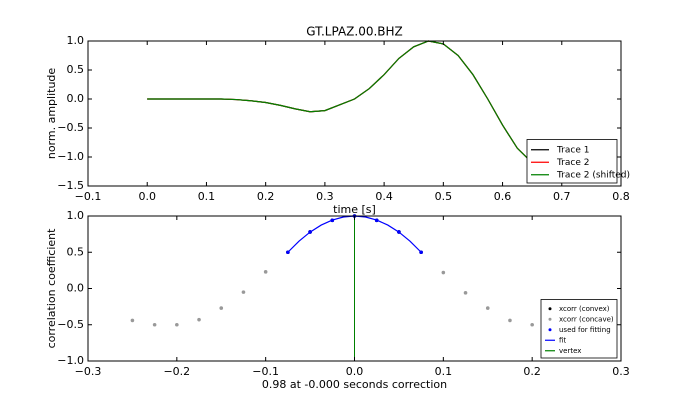 This screenshot has height=402, width=690. Describe the element at coordinates (51, 114) in the screenshot. I see `y-axis-label: norm. amplitude` at that location.